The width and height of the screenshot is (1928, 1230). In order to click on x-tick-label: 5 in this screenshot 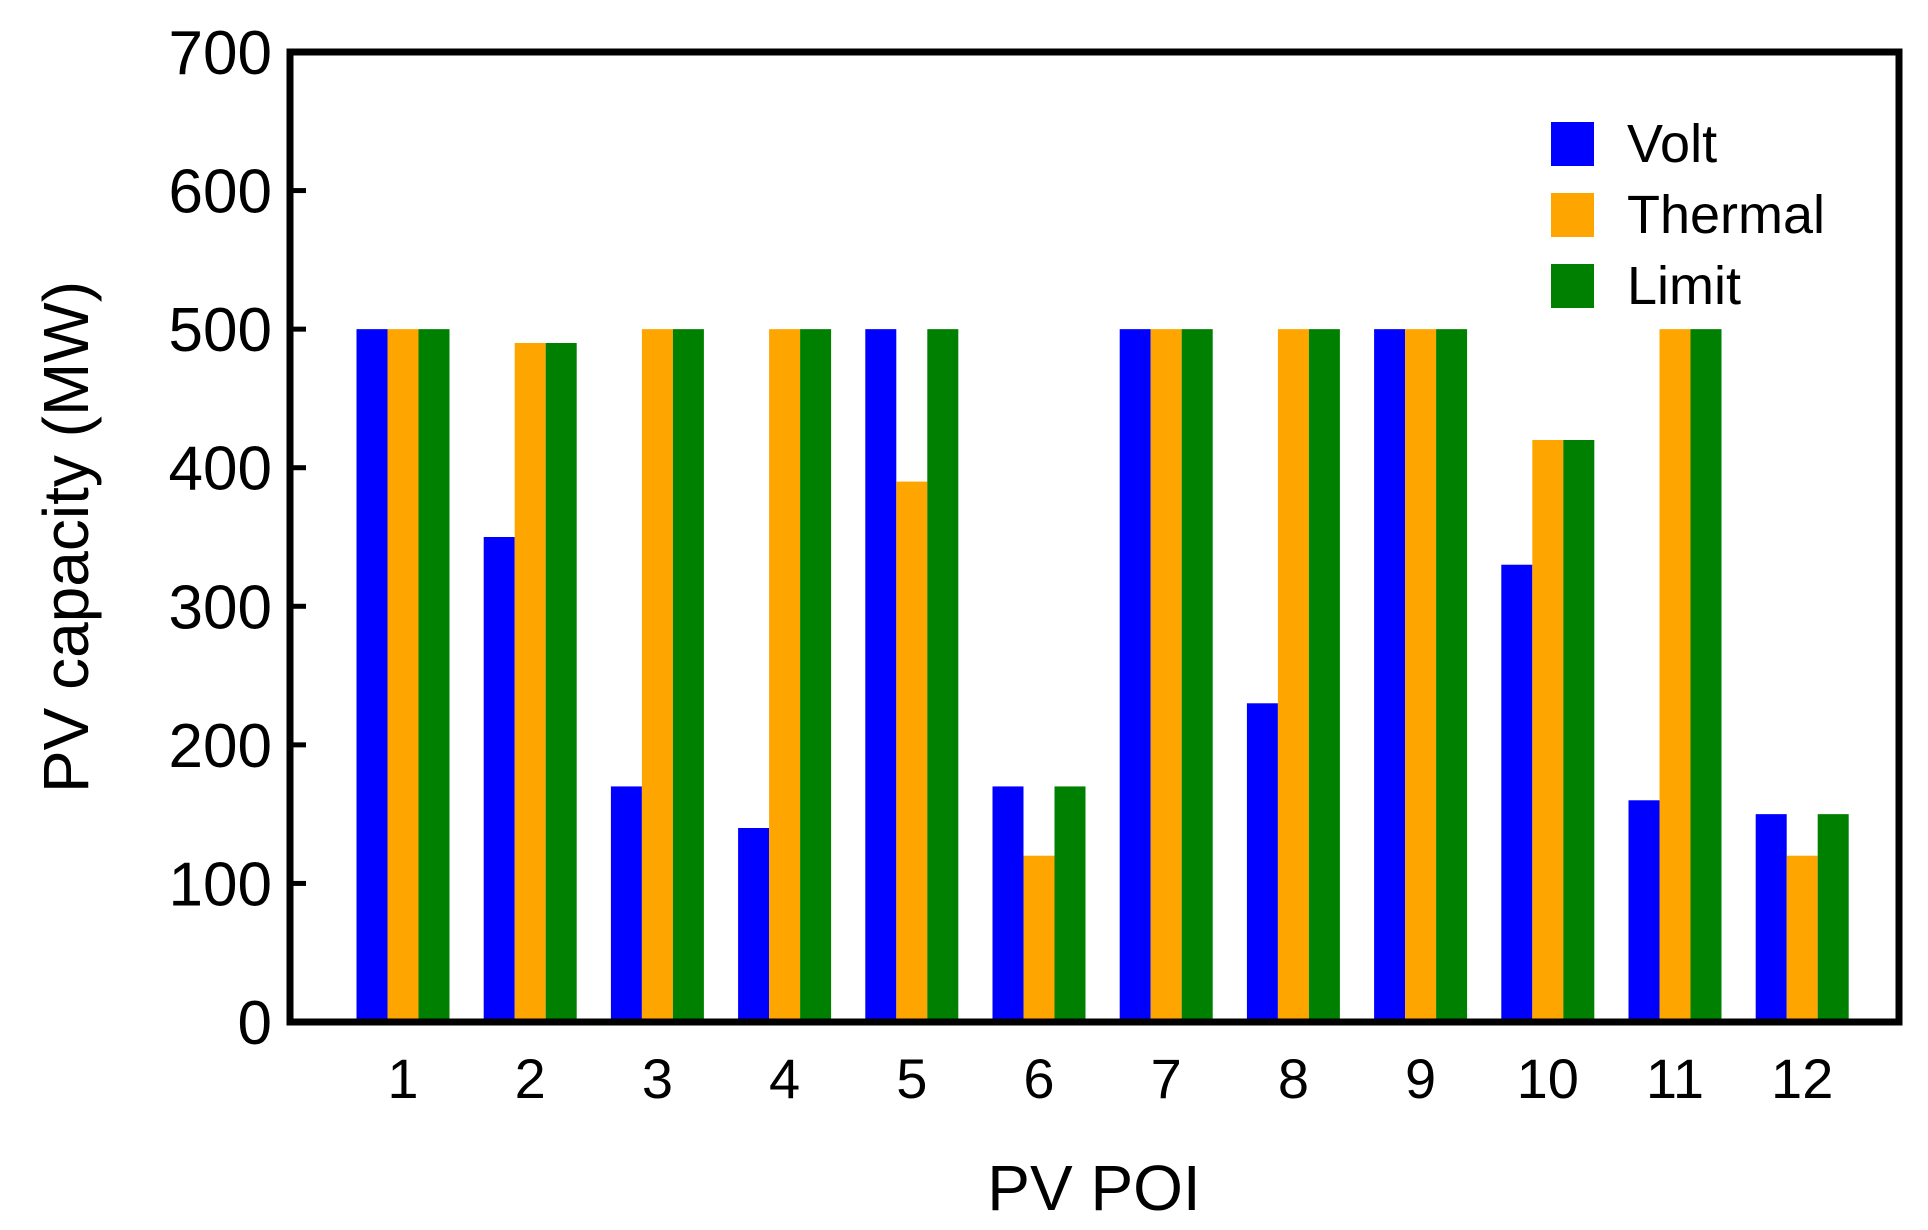, I will do `click(911, 1078)`.